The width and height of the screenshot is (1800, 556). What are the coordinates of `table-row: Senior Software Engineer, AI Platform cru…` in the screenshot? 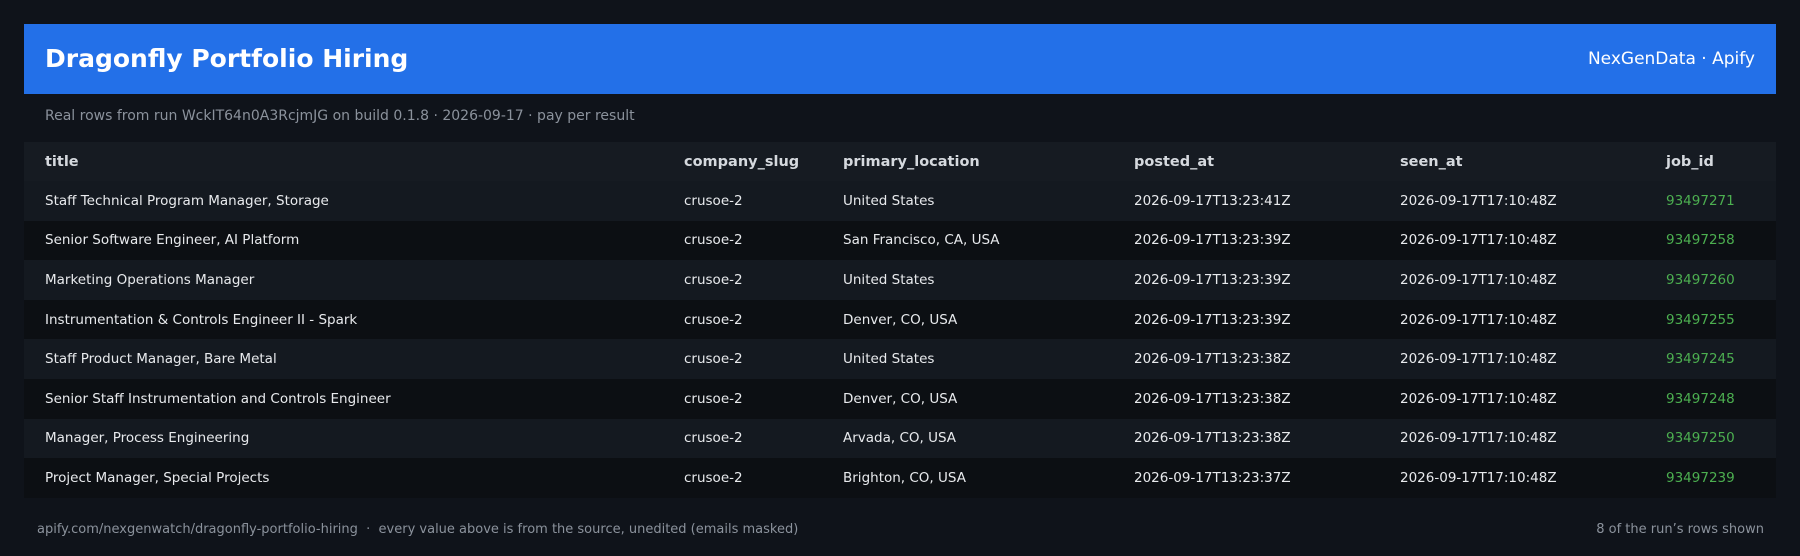 It's located at (900, 240).